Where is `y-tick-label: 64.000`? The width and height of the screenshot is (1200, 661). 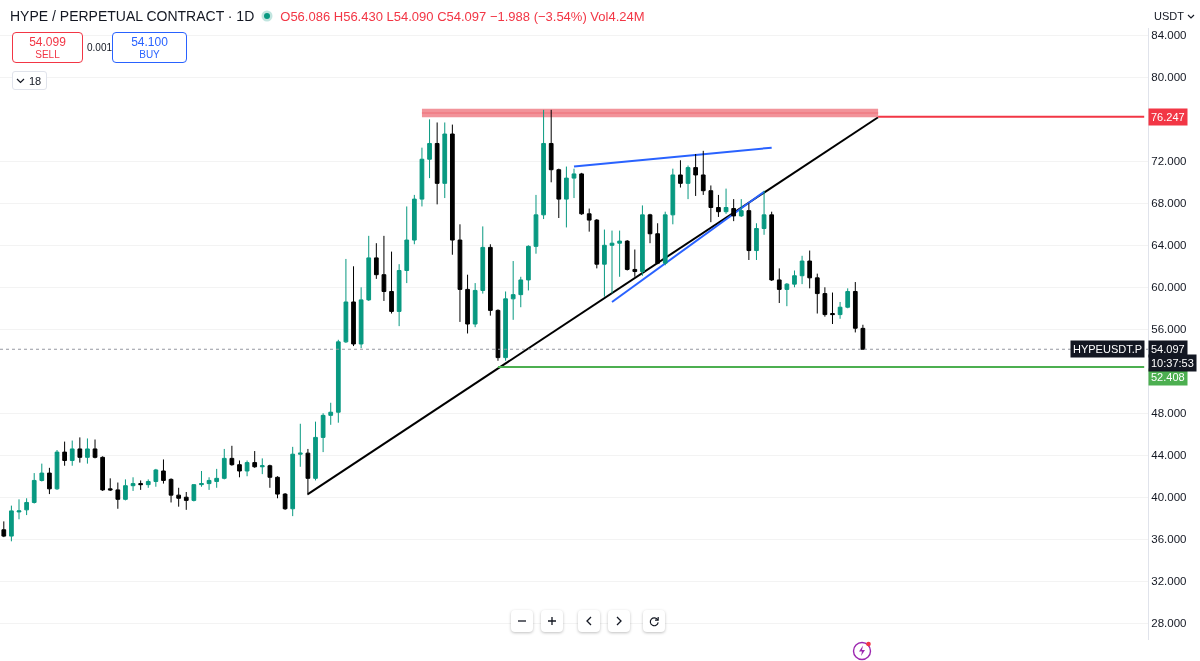 y-tick-label: 64.000 is located at coordinates (1169, 245).